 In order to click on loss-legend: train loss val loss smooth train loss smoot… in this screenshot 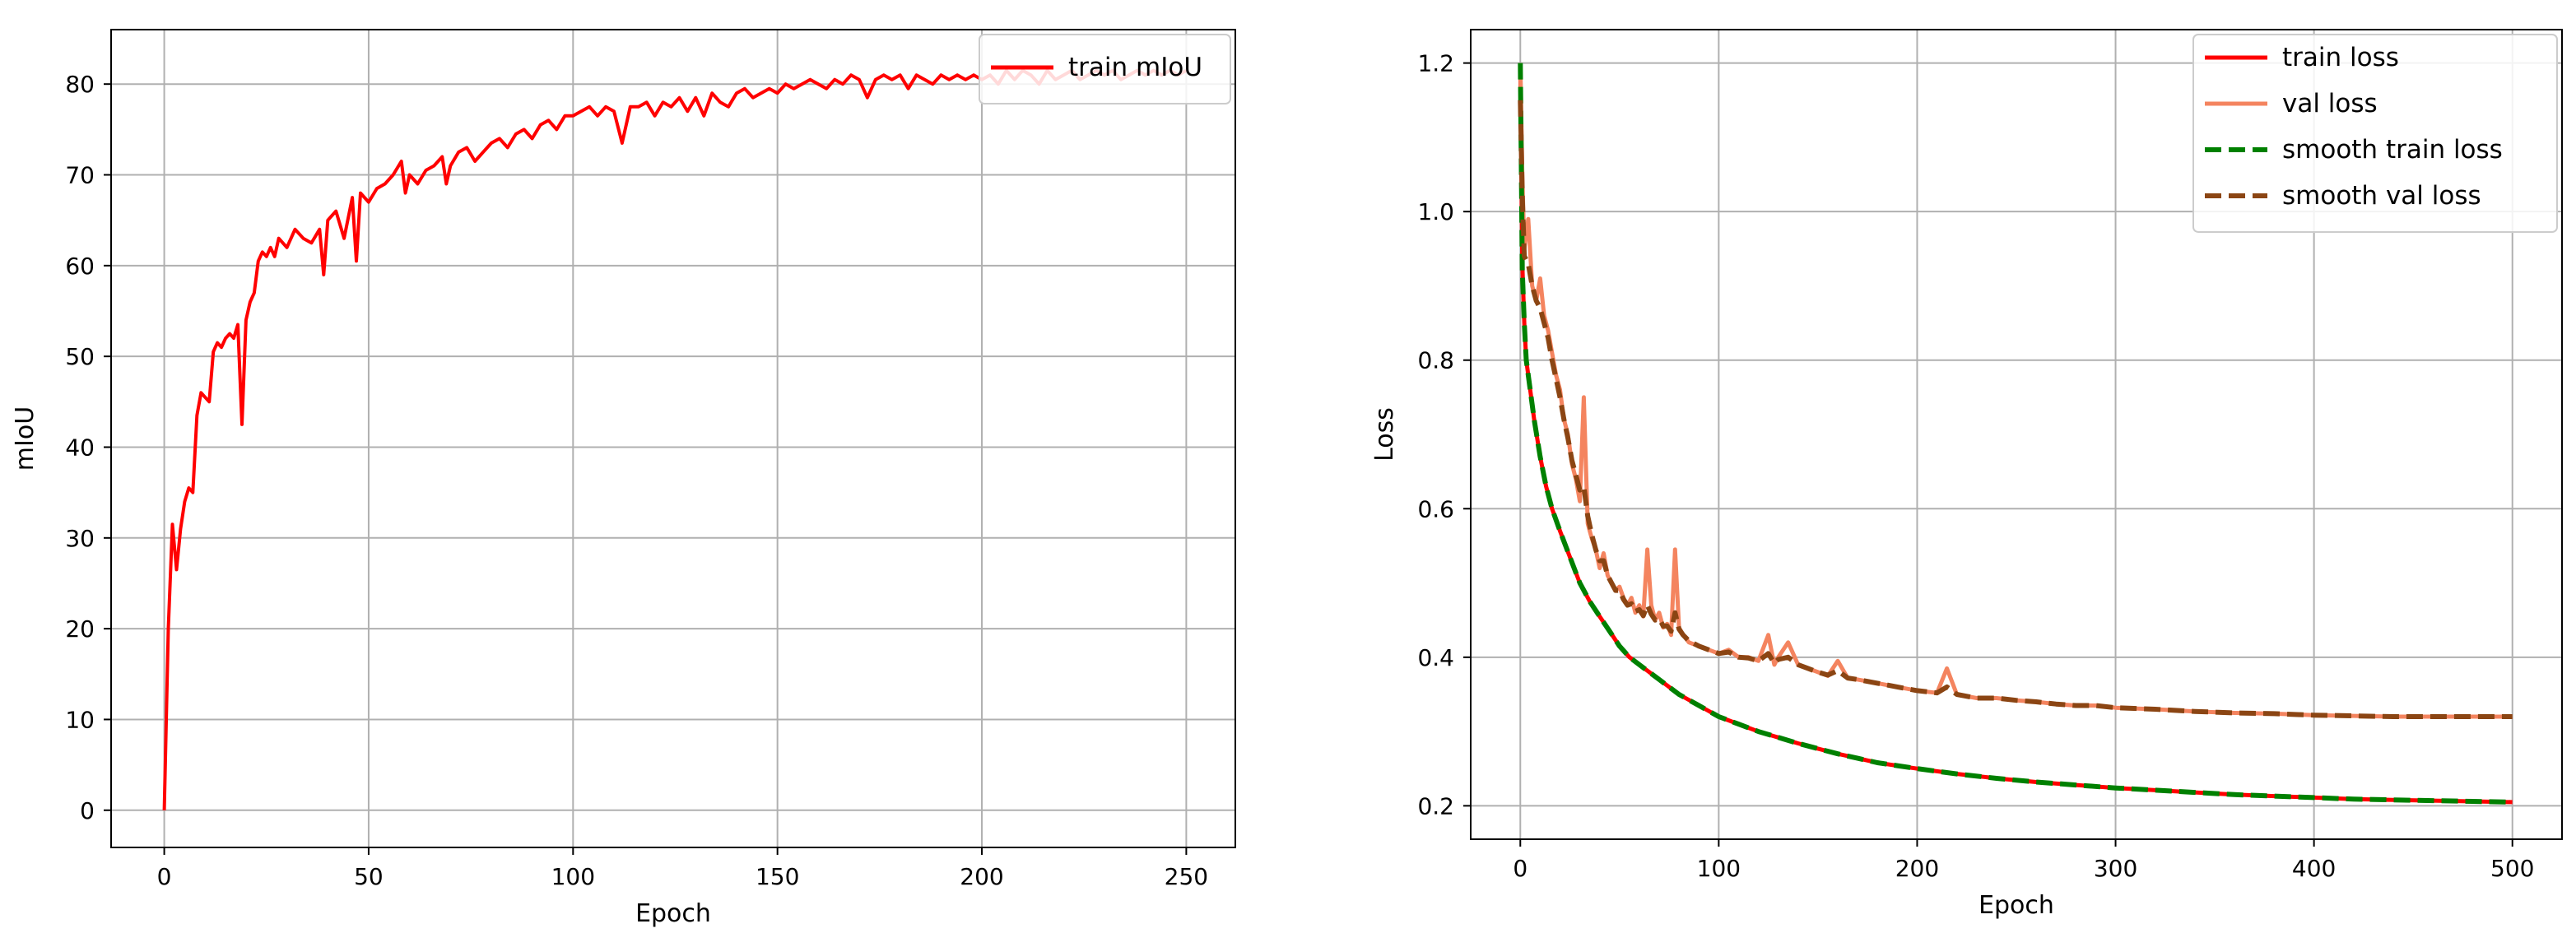, I will do `click(2375, 133)`.